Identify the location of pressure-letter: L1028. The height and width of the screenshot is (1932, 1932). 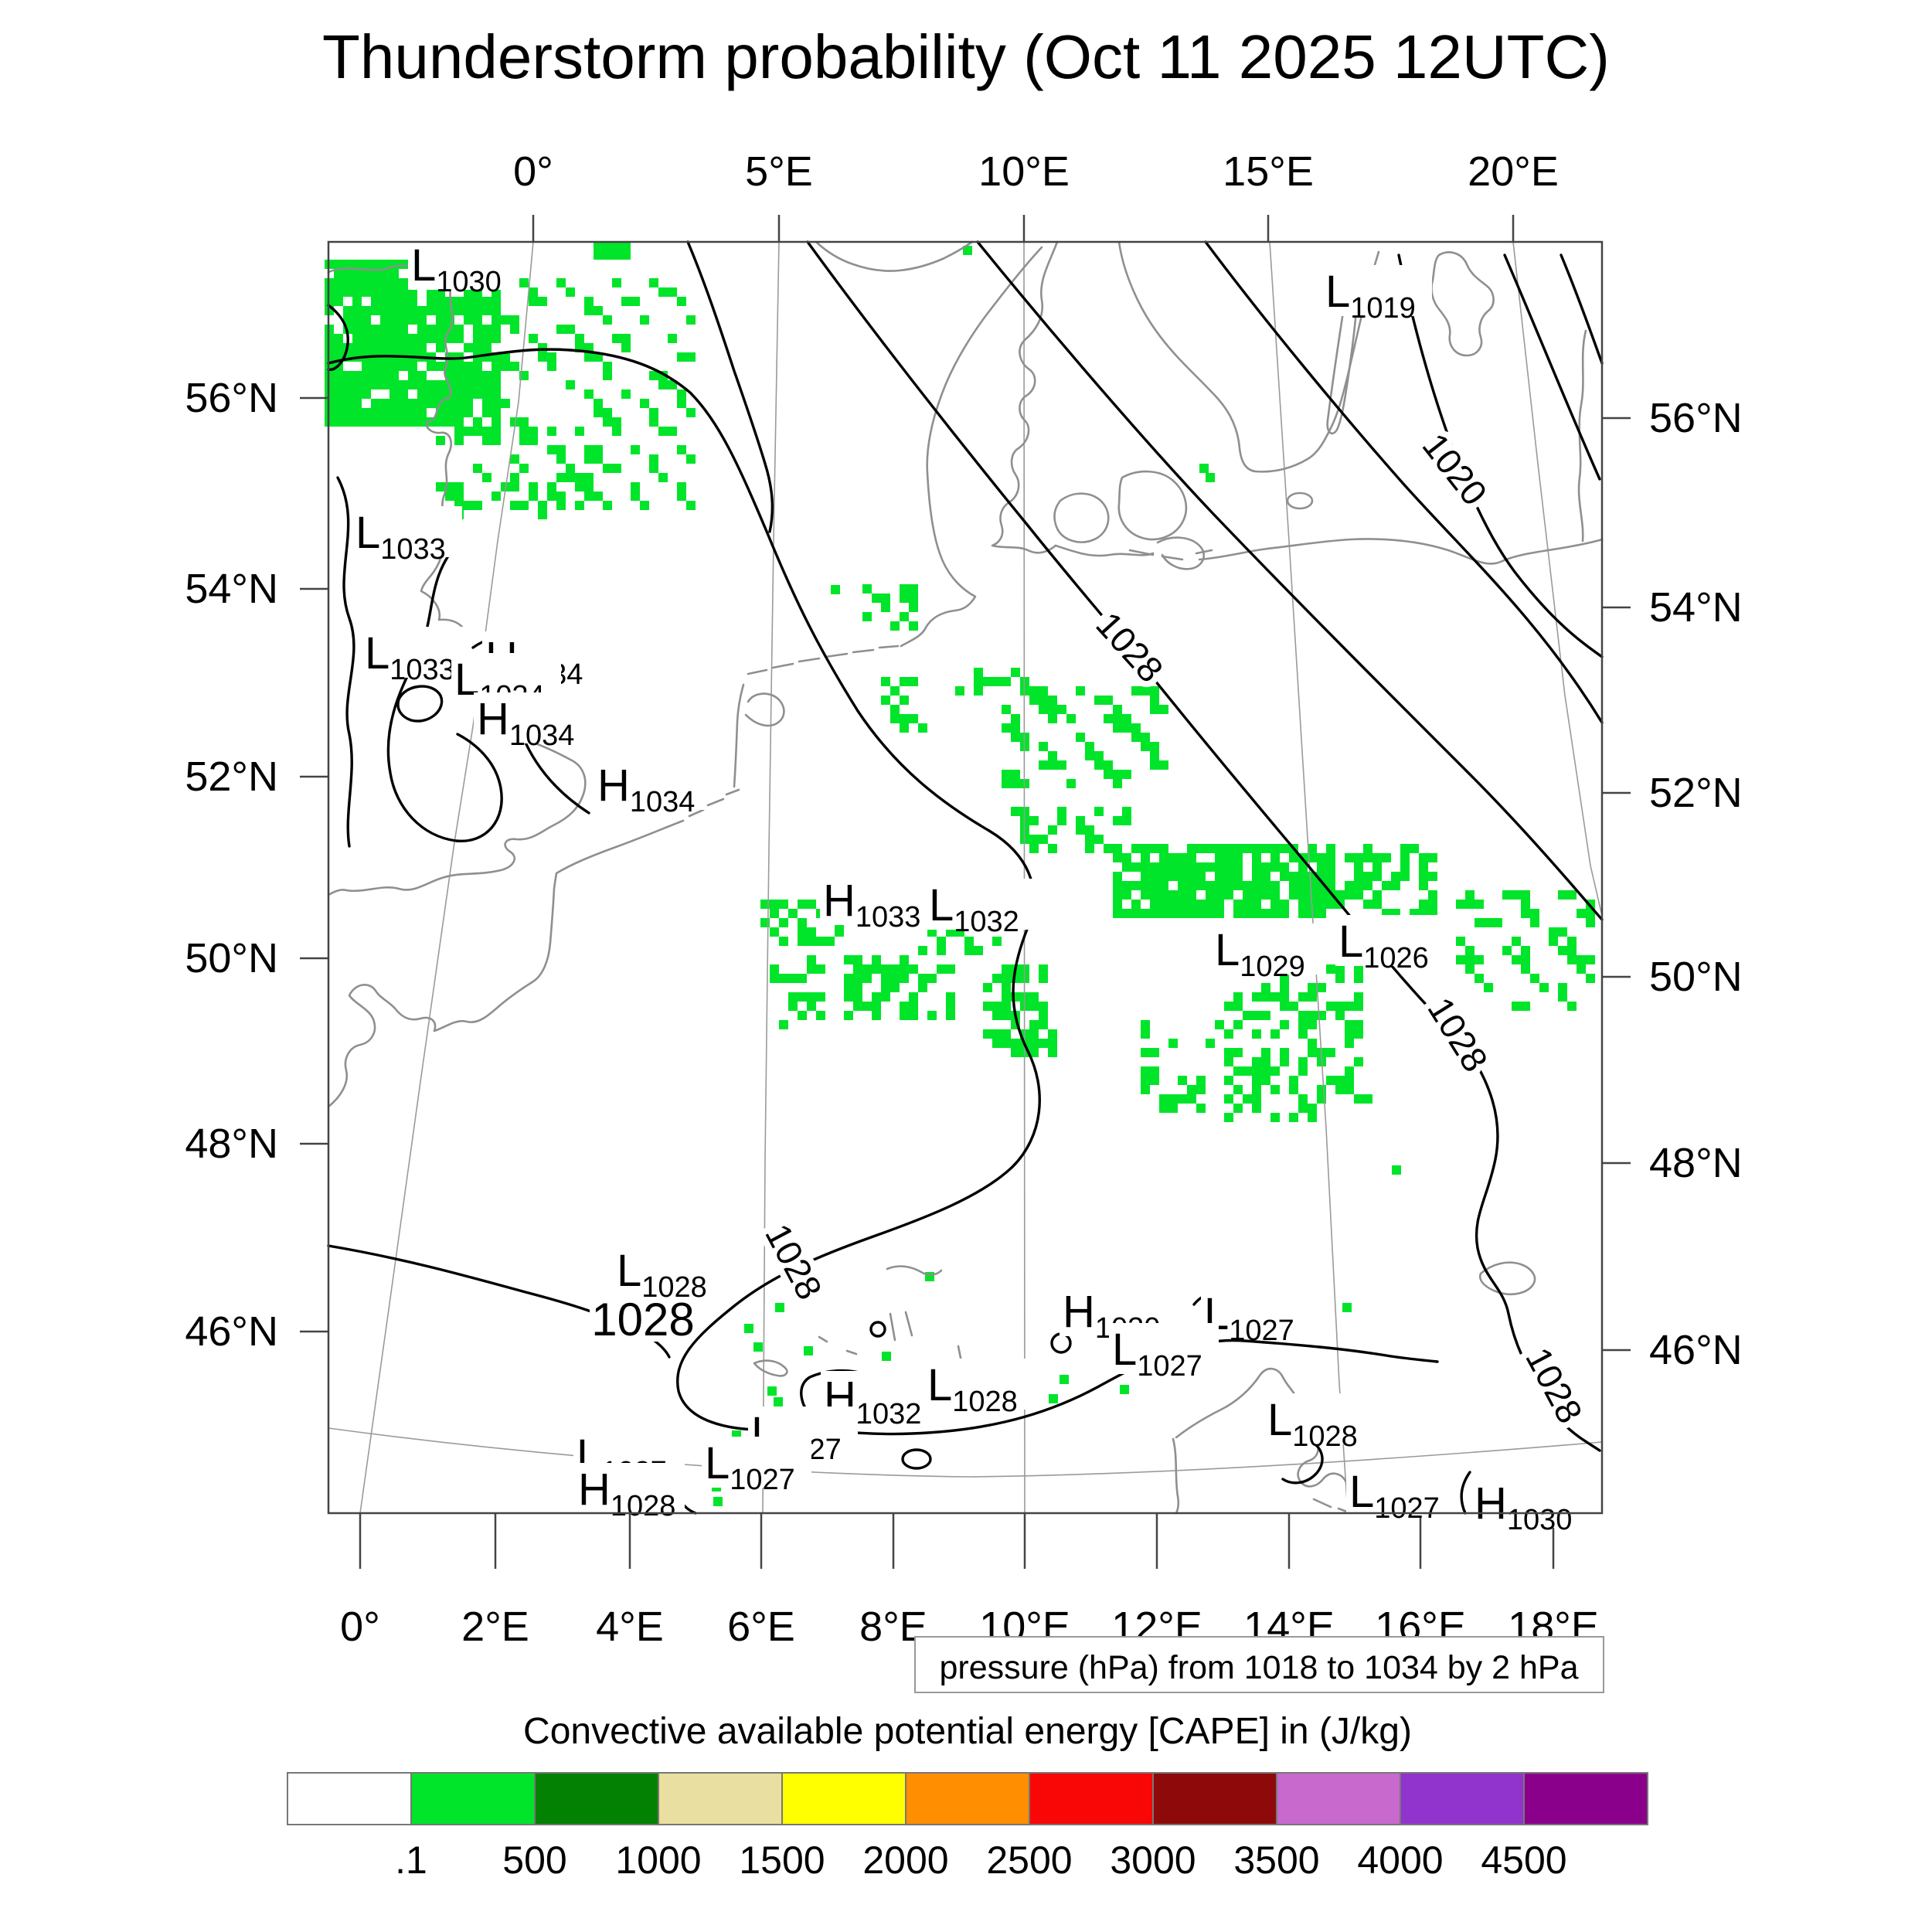
(1312, 1424).